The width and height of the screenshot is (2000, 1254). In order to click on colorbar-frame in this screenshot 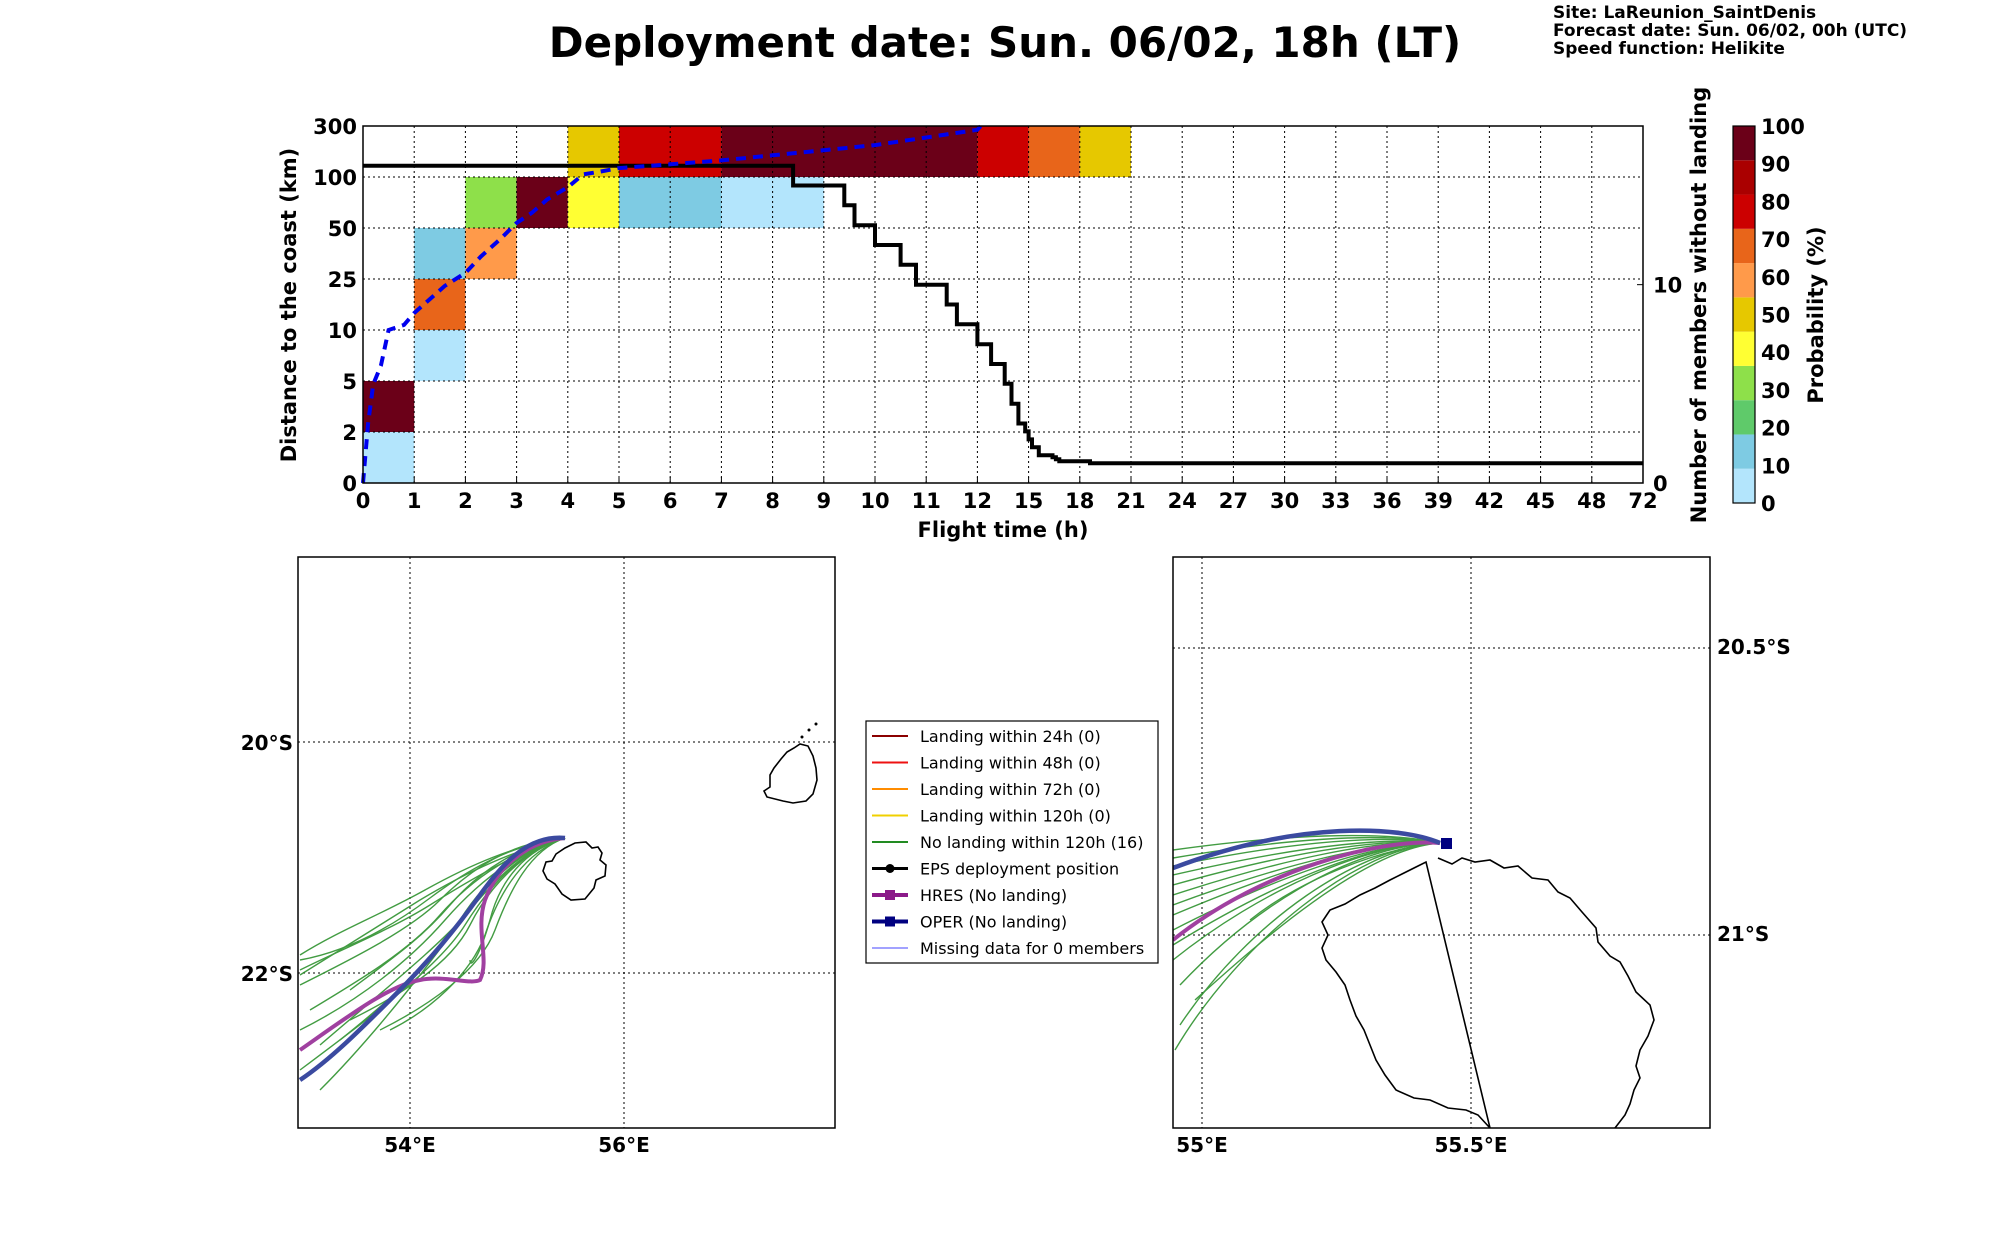, I will do `click(1744, 314)`.